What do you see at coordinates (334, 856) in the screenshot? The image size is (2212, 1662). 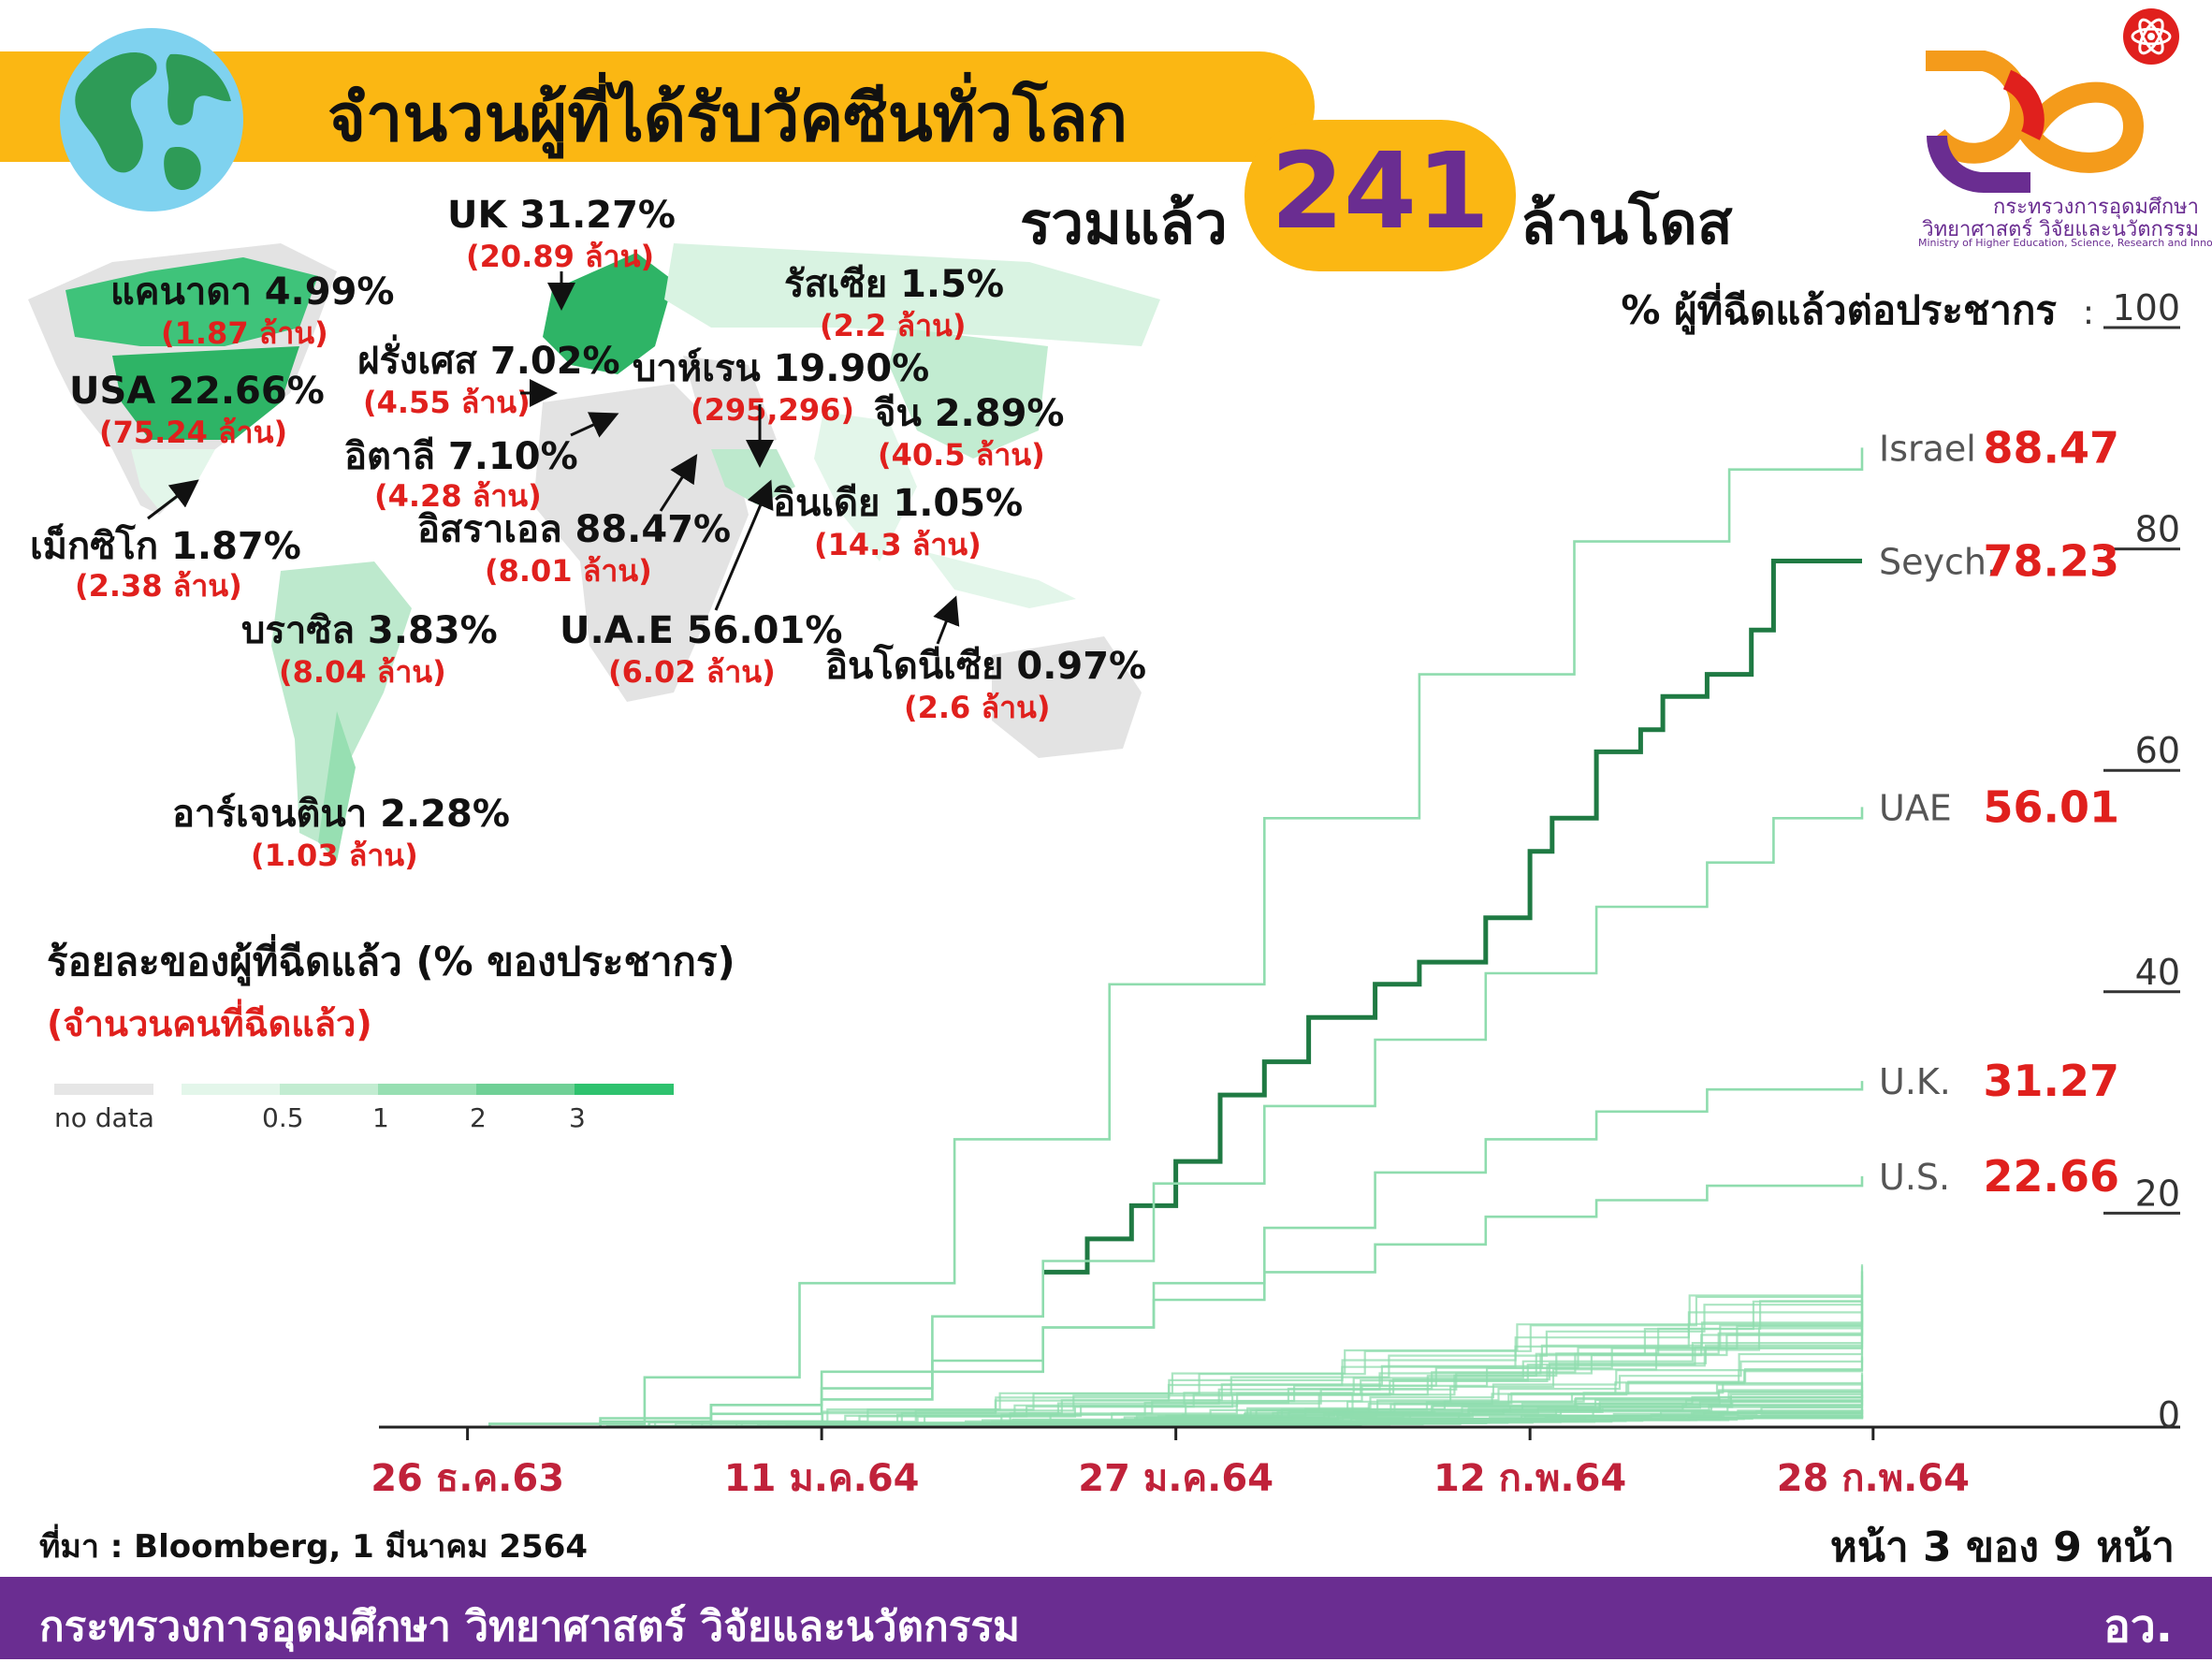 I see `country-argentina-amount: (1.03 ล้าน)` at bounding box center [334, 856].